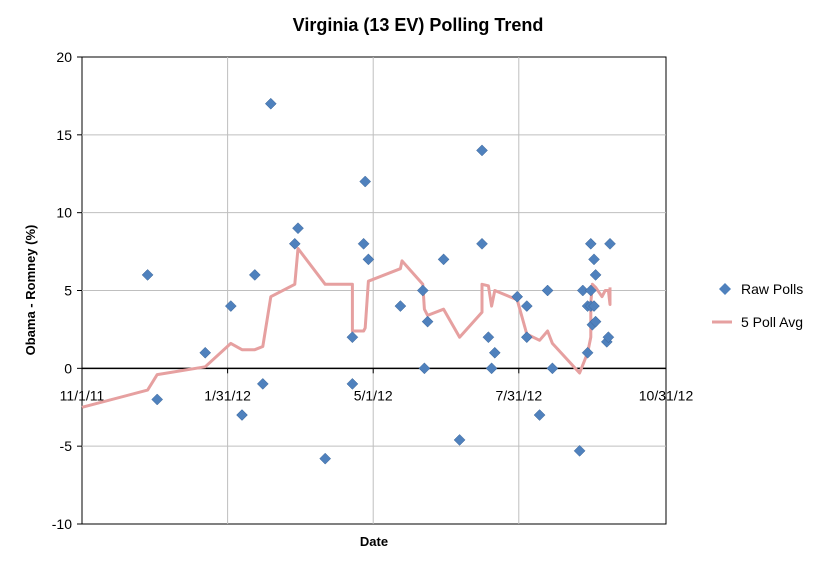  What do you see at coordinates (518, 395) in the screenshot?
I see `x-tick-label: 7/31/12` at bounding box center [518, 395].